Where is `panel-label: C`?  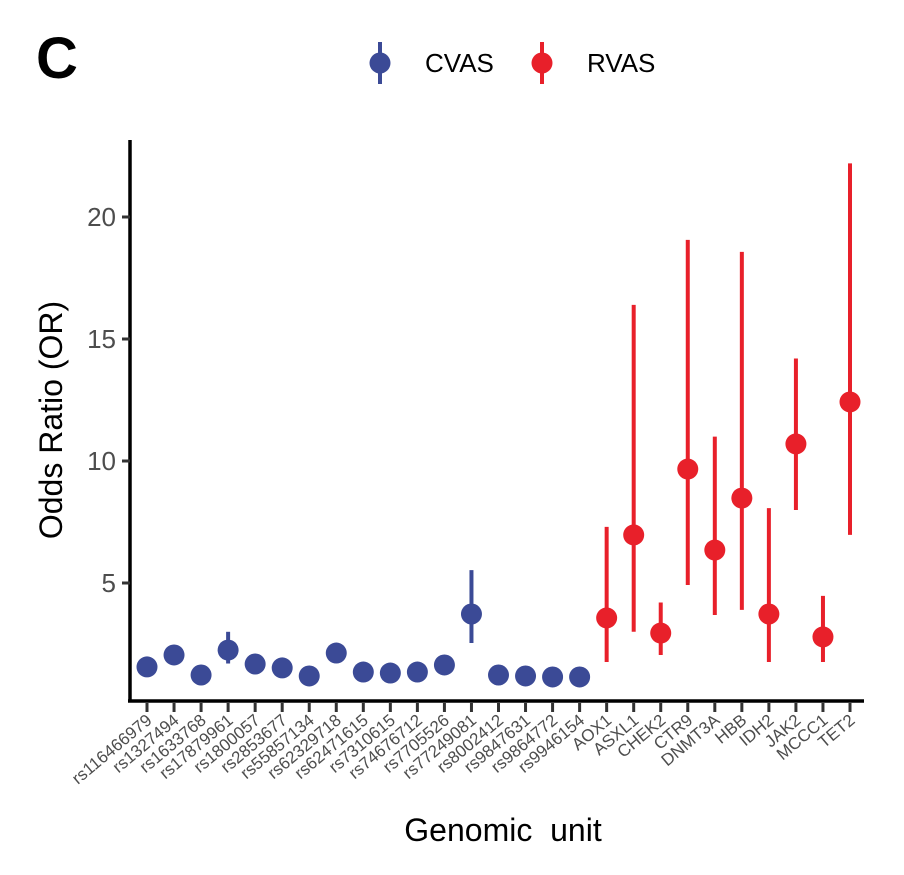 panel-label: C is located at coordinates (57, 58).